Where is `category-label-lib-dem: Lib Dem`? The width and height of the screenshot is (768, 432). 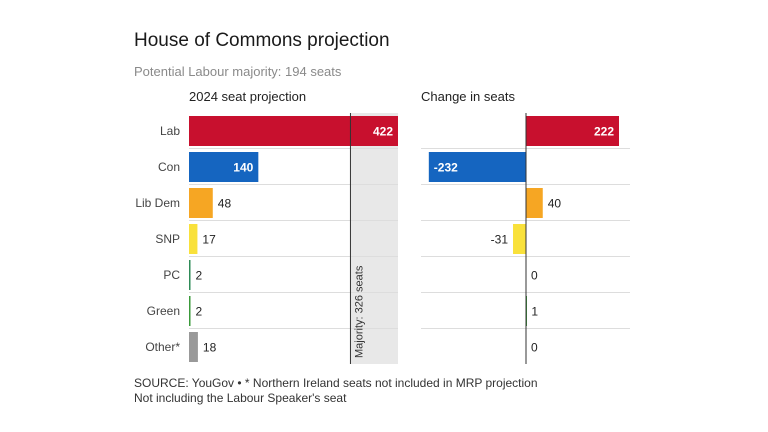 category-label-lib-dem: Lib Dem is located at coordinates (157, 203).